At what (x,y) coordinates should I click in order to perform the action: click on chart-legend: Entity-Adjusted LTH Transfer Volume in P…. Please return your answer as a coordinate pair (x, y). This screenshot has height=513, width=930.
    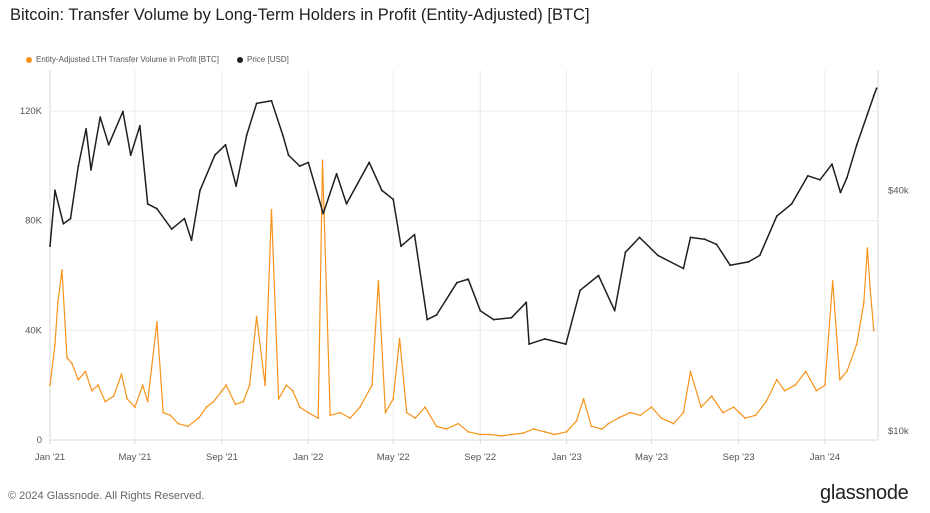
    Looking at the image, I should click on (157, 59).